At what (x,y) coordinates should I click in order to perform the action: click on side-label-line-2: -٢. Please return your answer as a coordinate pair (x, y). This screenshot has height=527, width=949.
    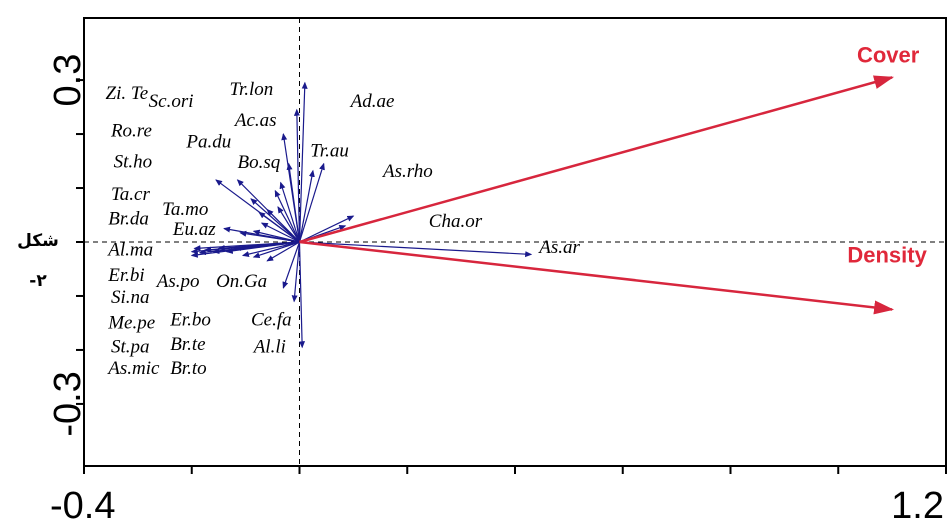
    Looking at the image, I should click on (38, 281).